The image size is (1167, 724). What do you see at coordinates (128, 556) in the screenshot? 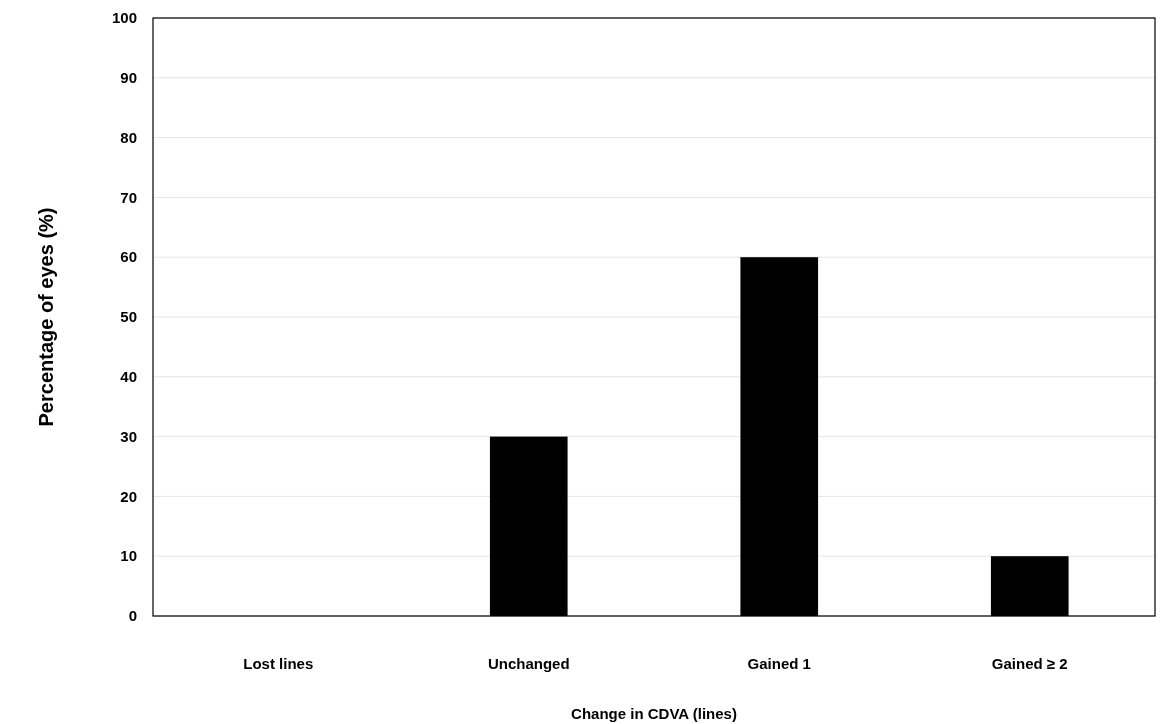
I see `y-tick-label: 10` at bounding box center [128, 556].